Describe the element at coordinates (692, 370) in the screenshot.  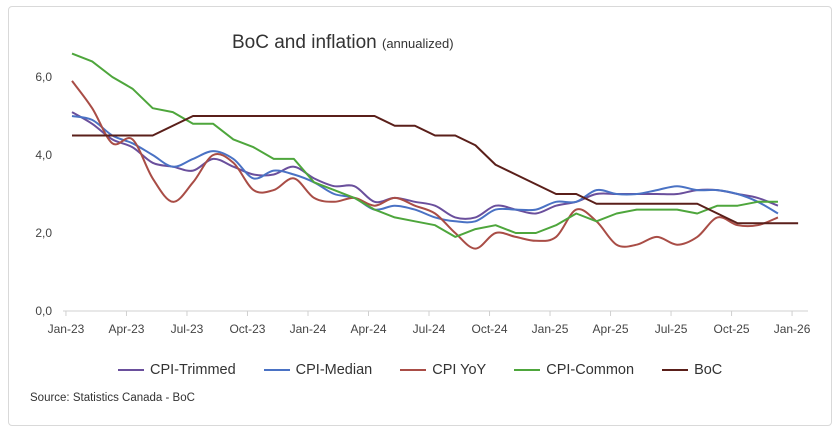
I see `legend-item: BoC` at that location.